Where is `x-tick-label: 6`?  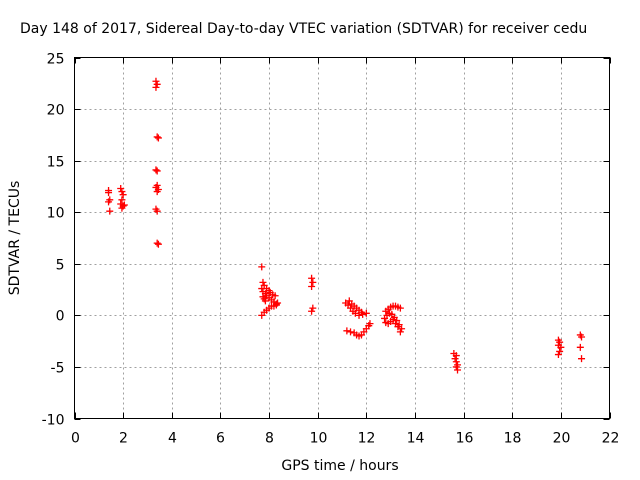
x-tick-label: 6 is located at coordinates (220, 439).